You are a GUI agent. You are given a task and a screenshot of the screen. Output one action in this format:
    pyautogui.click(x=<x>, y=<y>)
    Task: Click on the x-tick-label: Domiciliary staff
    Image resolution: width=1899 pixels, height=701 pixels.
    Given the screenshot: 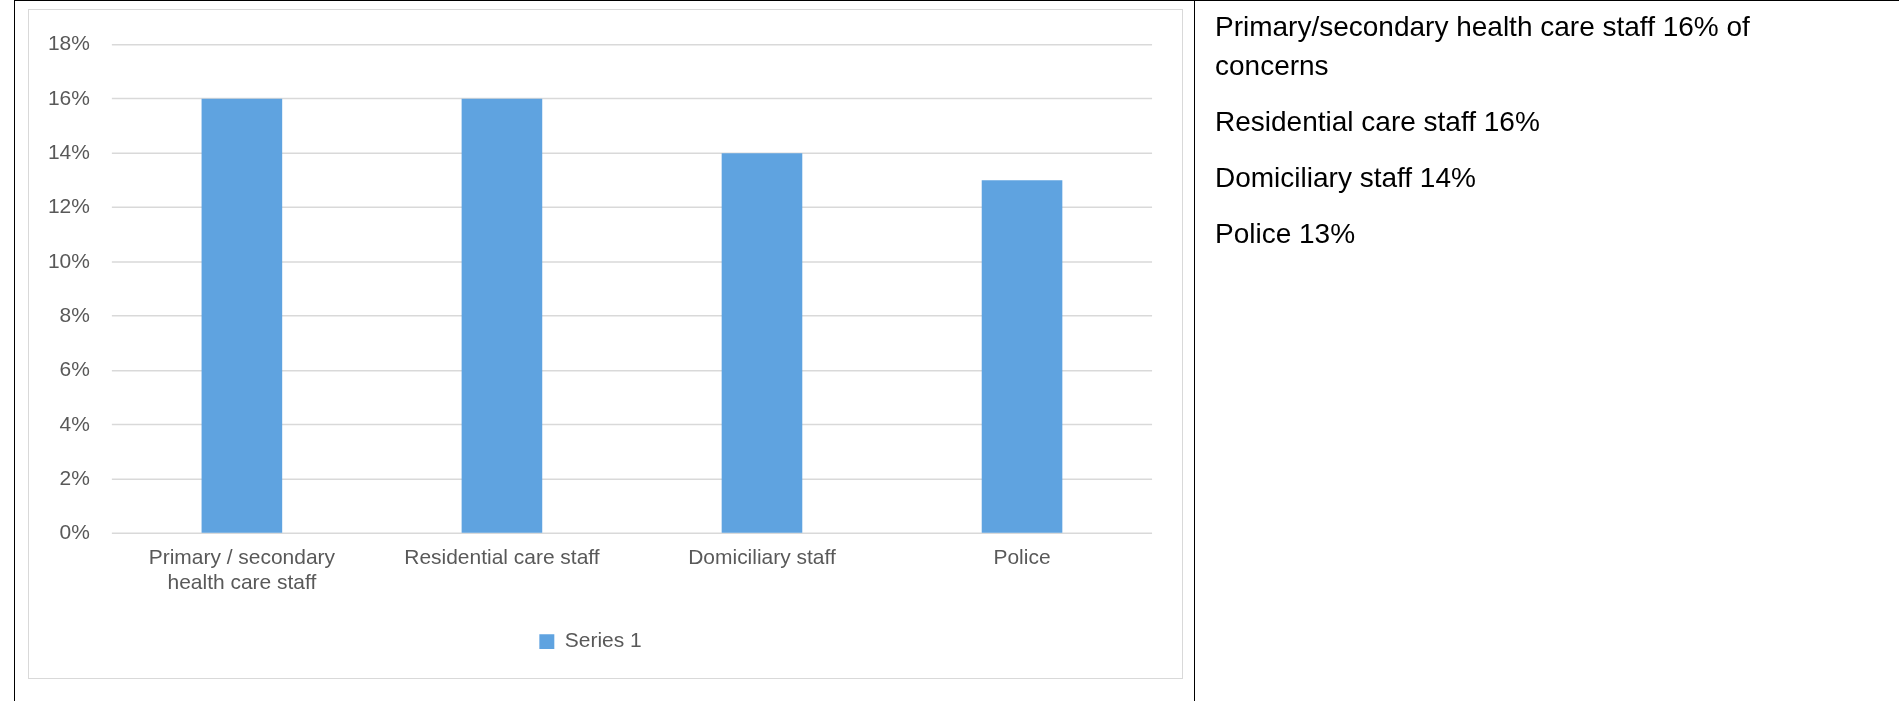 What is the action you would take?
    pyautogui.click(x=762, y=556)
    